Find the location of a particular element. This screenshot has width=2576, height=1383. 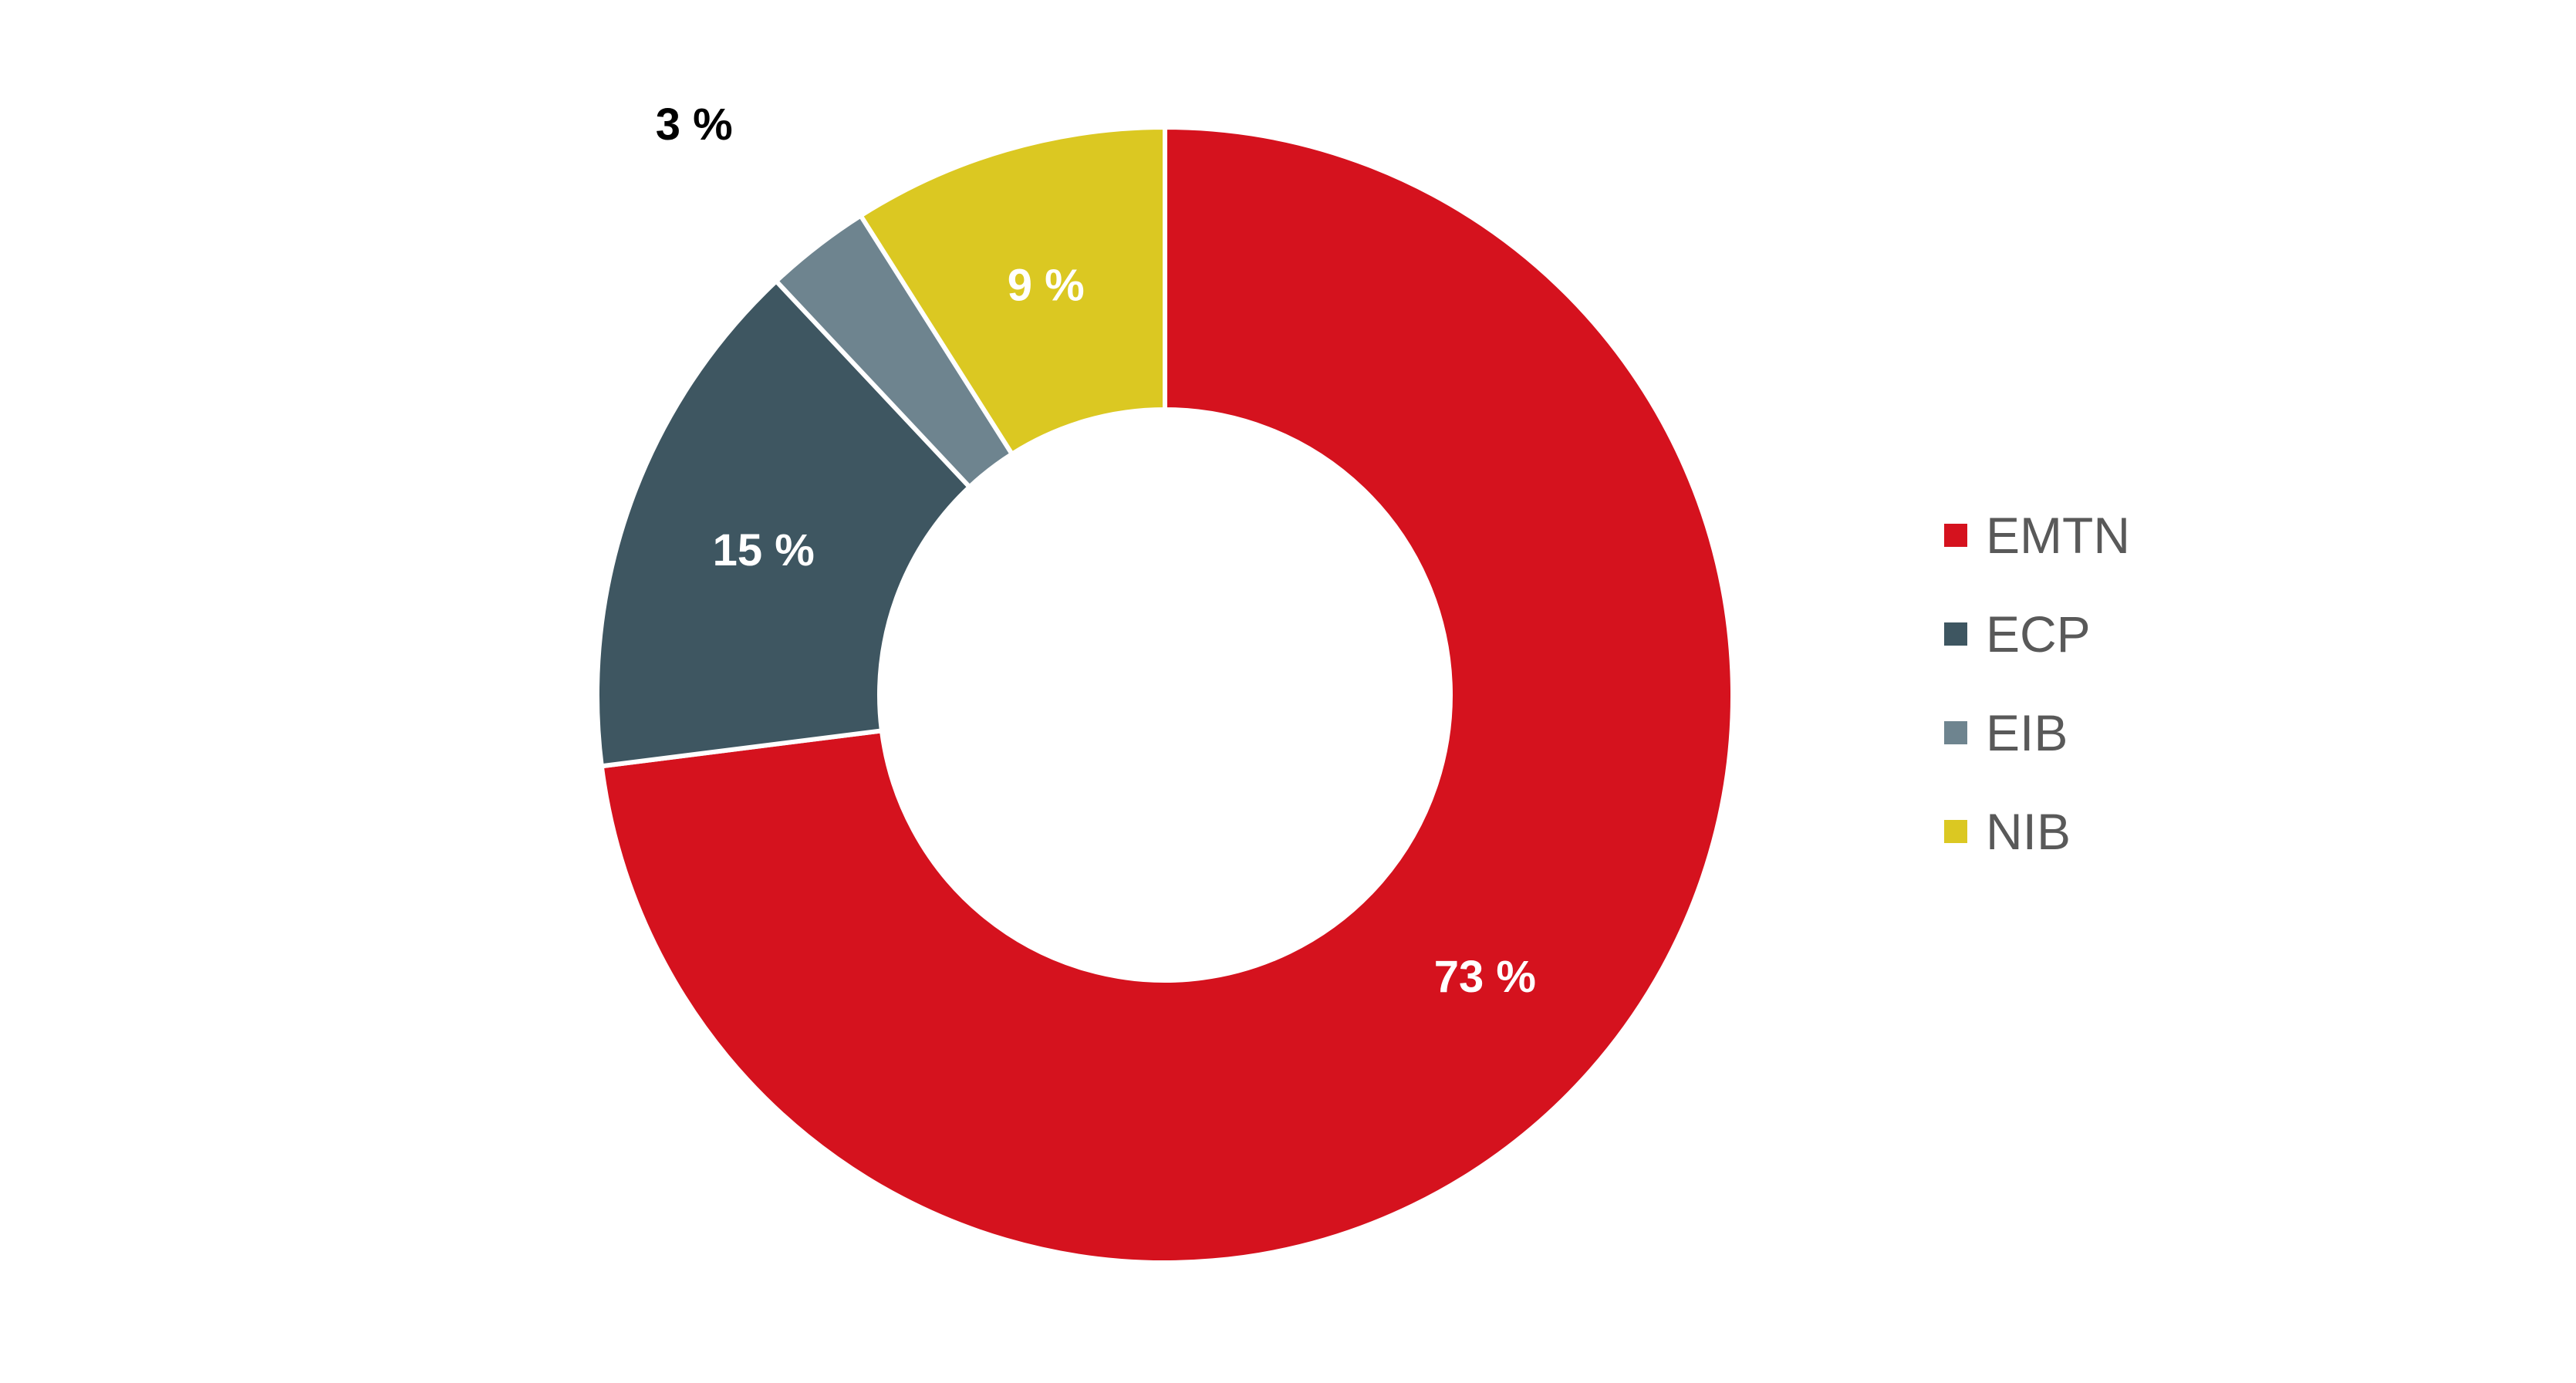

legend-swatch-eib is located at coordinates (1955, 732).